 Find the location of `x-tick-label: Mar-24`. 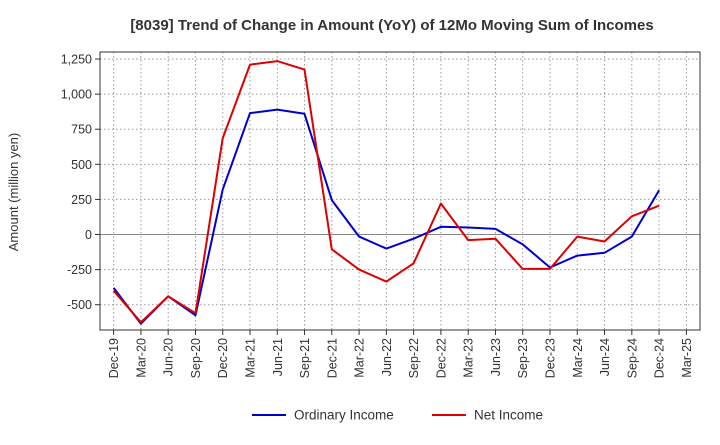

x-tick-label: Mar-24 is located at coordinates (578, 358).